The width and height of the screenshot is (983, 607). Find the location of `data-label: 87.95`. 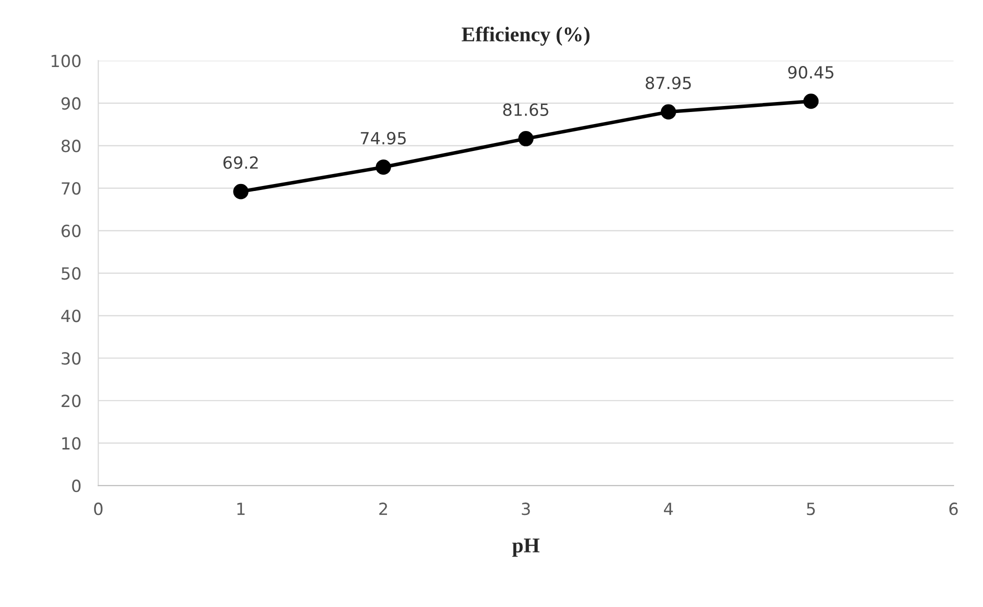

data-label: 87.95 is located at coordinates (668, 83).